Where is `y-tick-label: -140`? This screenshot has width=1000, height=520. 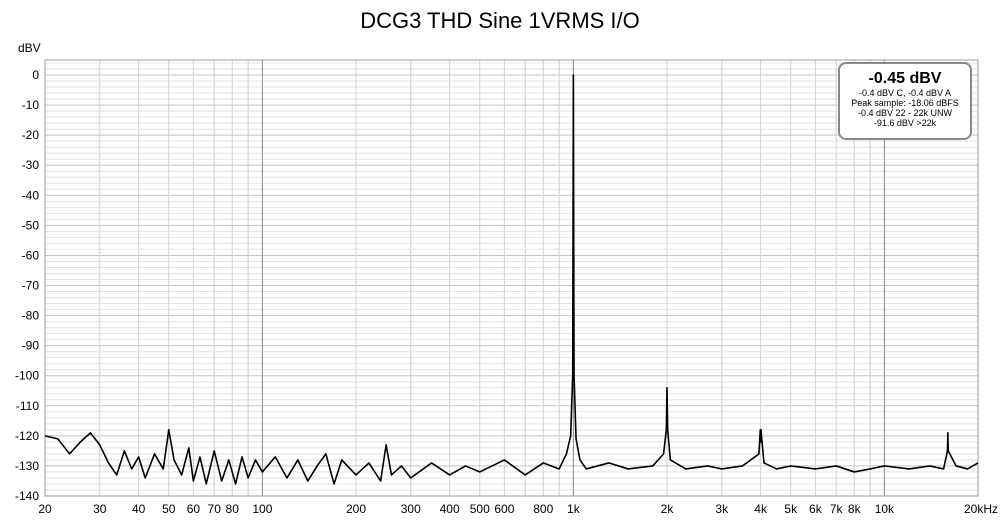
y-tick-label: -140 is located at coordinates (27, 496).